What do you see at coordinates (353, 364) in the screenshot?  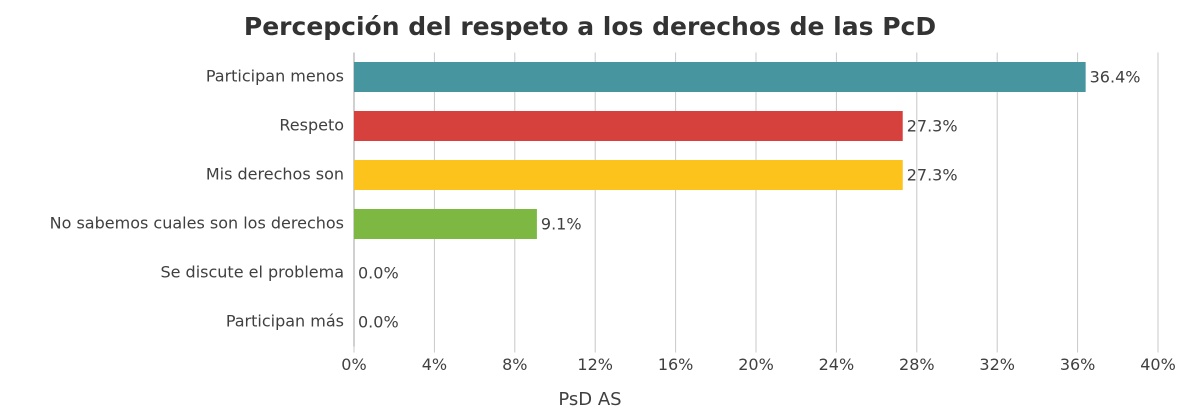 I see `x-tick-label: 0%` at bounding box center [353, 364].